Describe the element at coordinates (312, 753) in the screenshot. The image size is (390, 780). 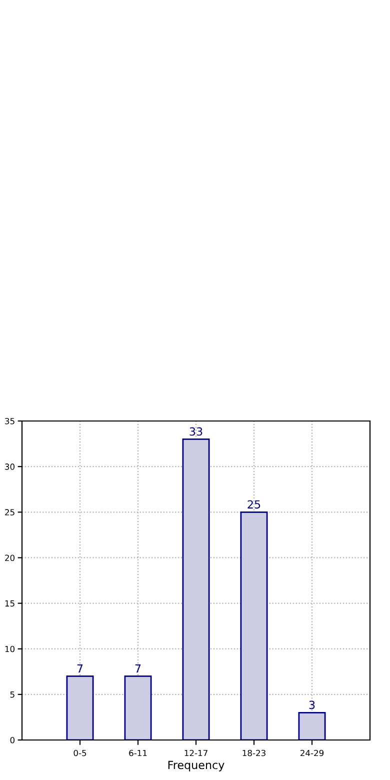
I see `x-tick-label: 24-29` at that location.